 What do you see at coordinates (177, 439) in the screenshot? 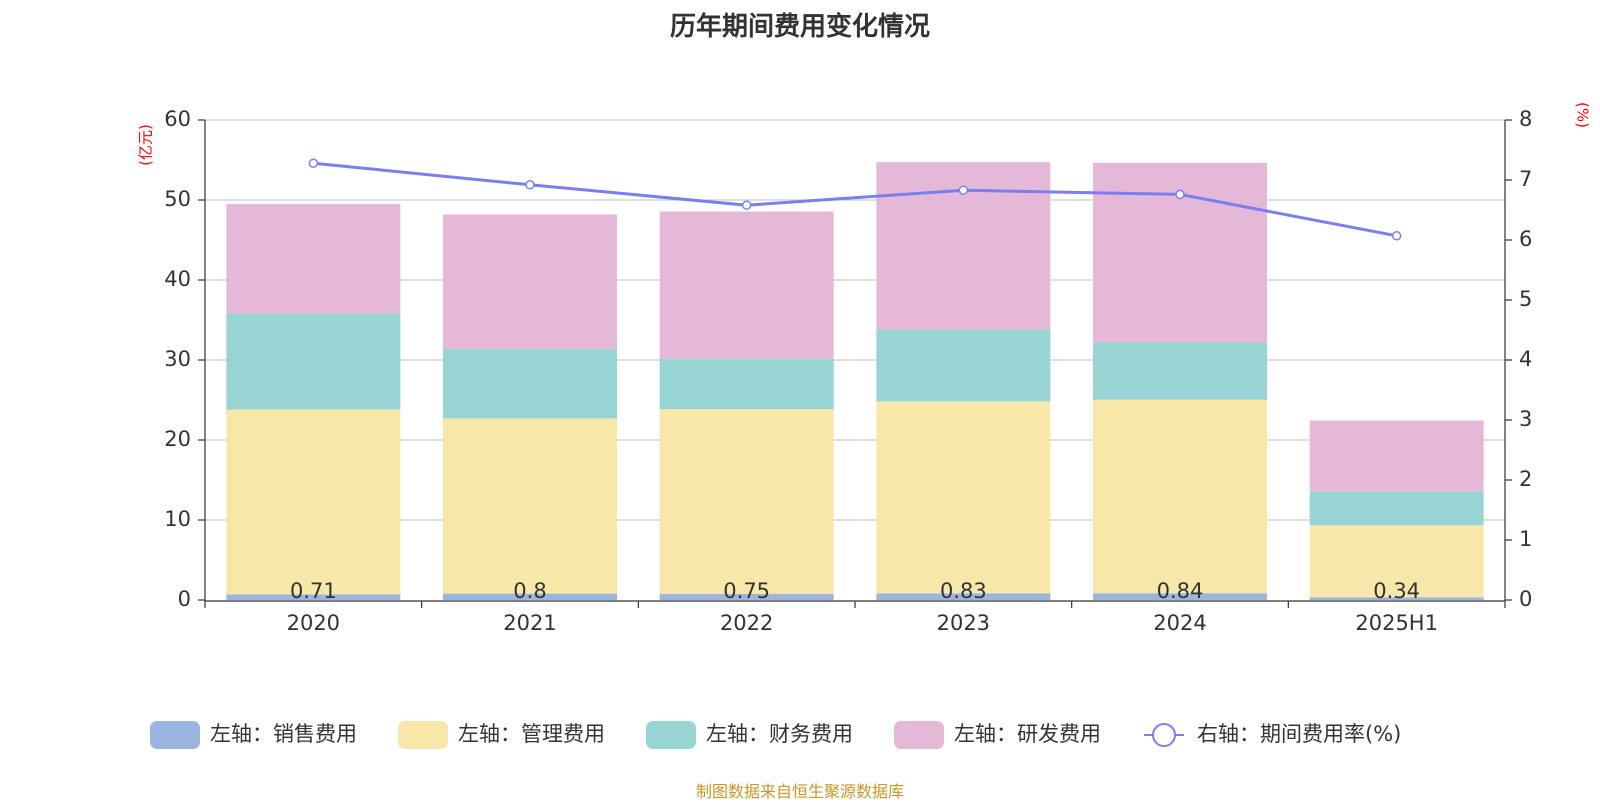
I see `left-tick-label: 20` at bounding box center [177, 439].